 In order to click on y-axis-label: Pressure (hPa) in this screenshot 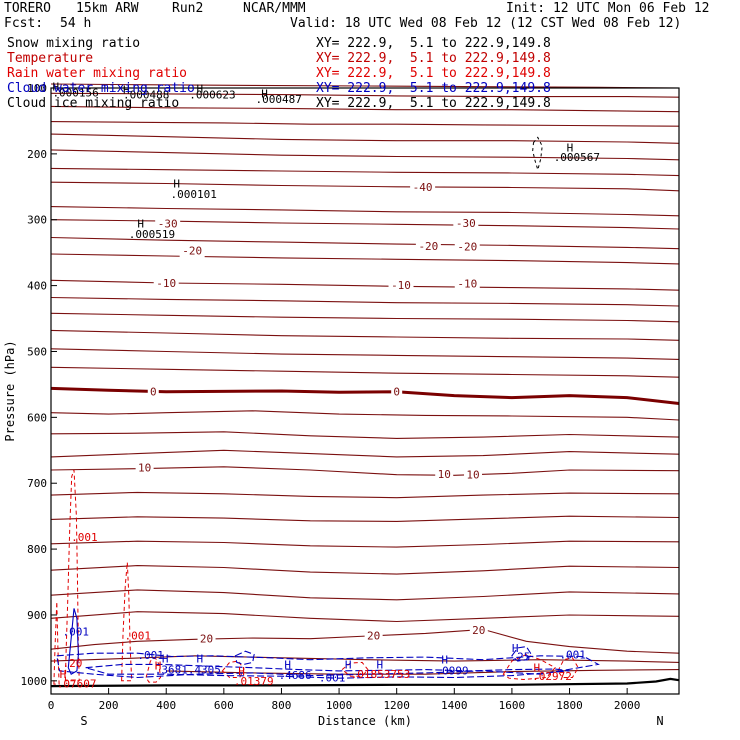, I will do `click(10, 390)`.